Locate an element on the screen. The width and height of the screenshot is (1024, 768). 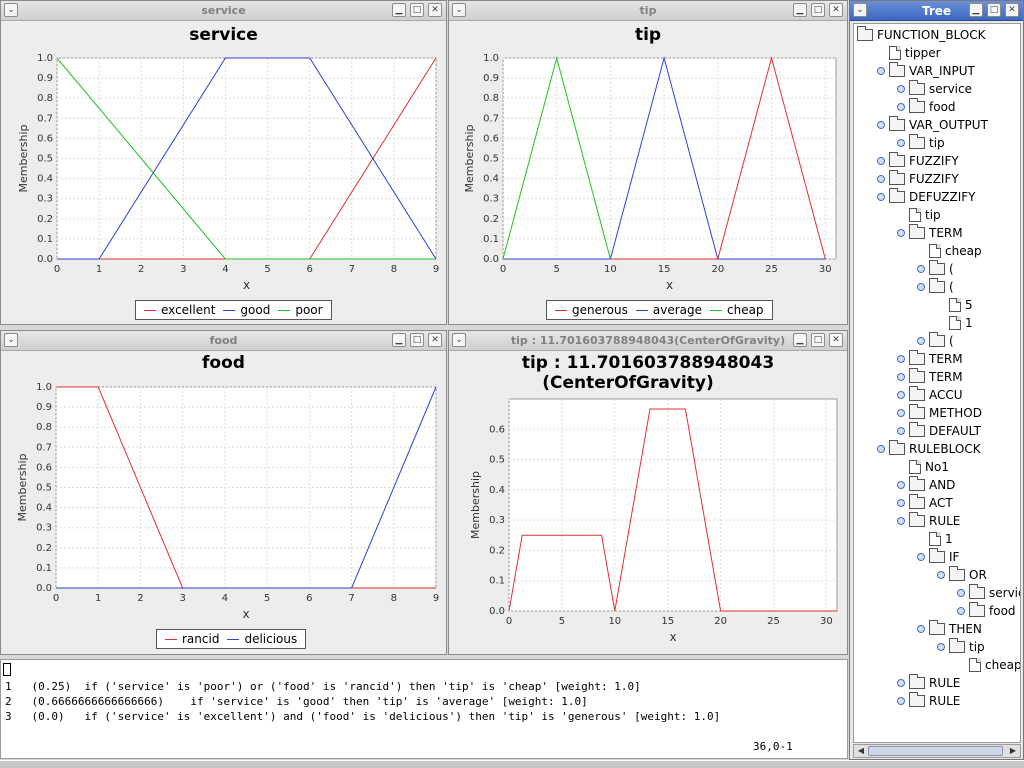
tree-node: THEN is located at coordinates (949, 628).